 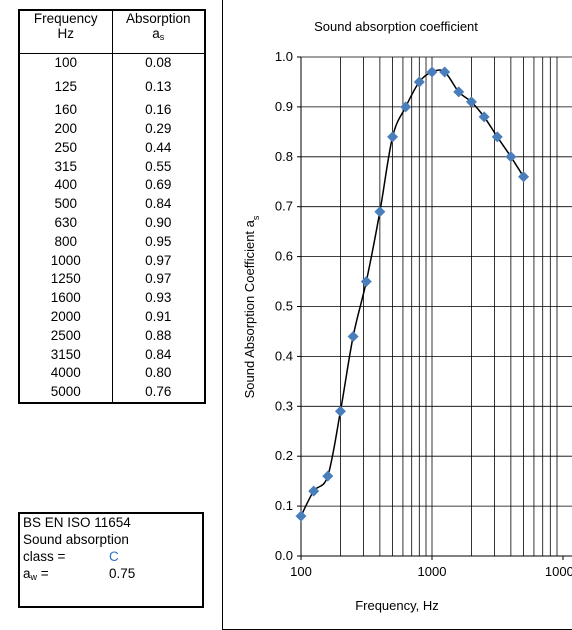 I want to click on x-tick-label: 100, so click(x=301, y=571).